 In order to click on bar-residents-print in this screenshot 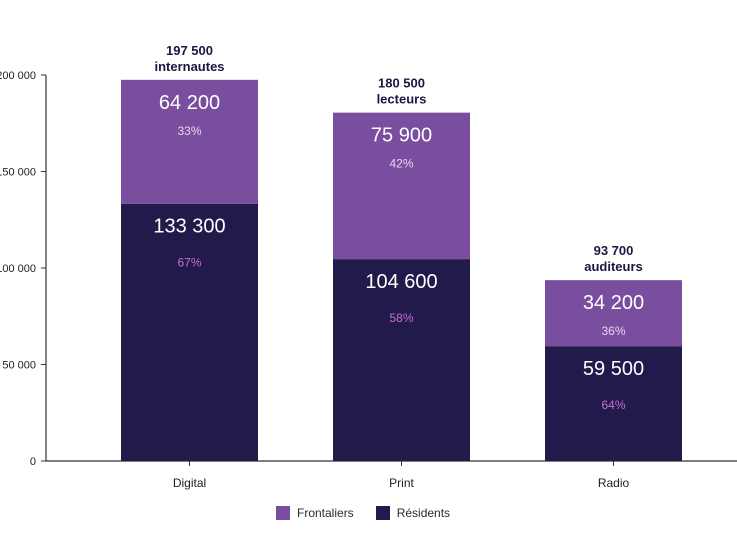, I will do `click(401, 360)`.